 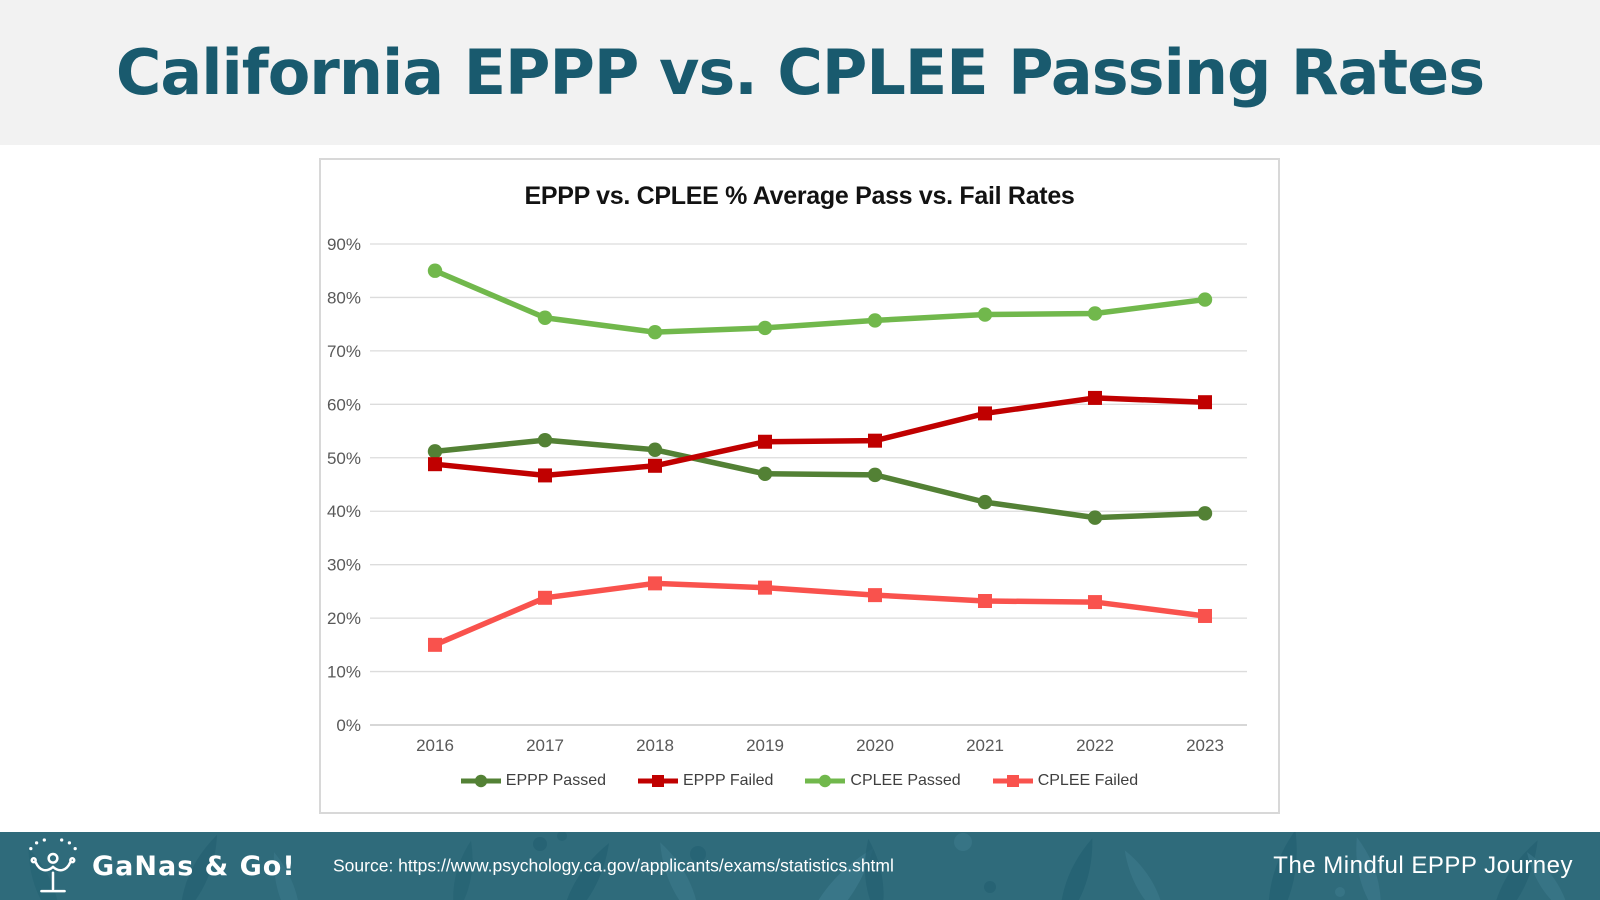 I want to click on x-axis-tick-label: 2020, so click(x=875, y=745).